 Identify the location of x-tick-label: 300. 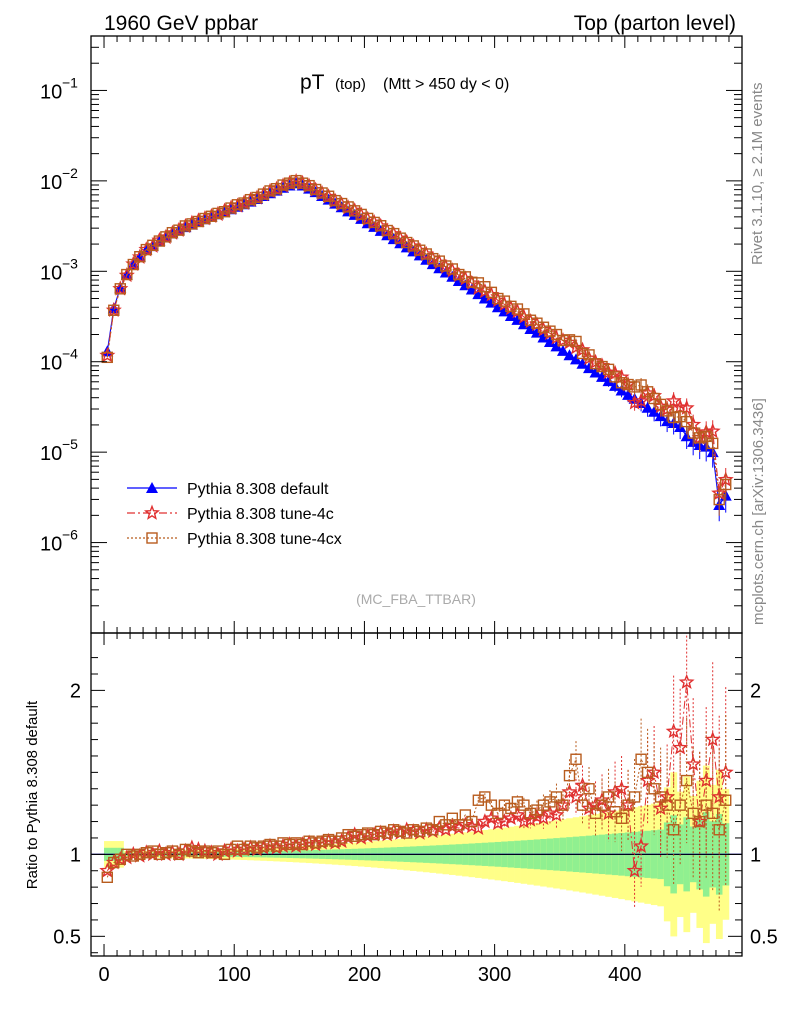
(494, 975).